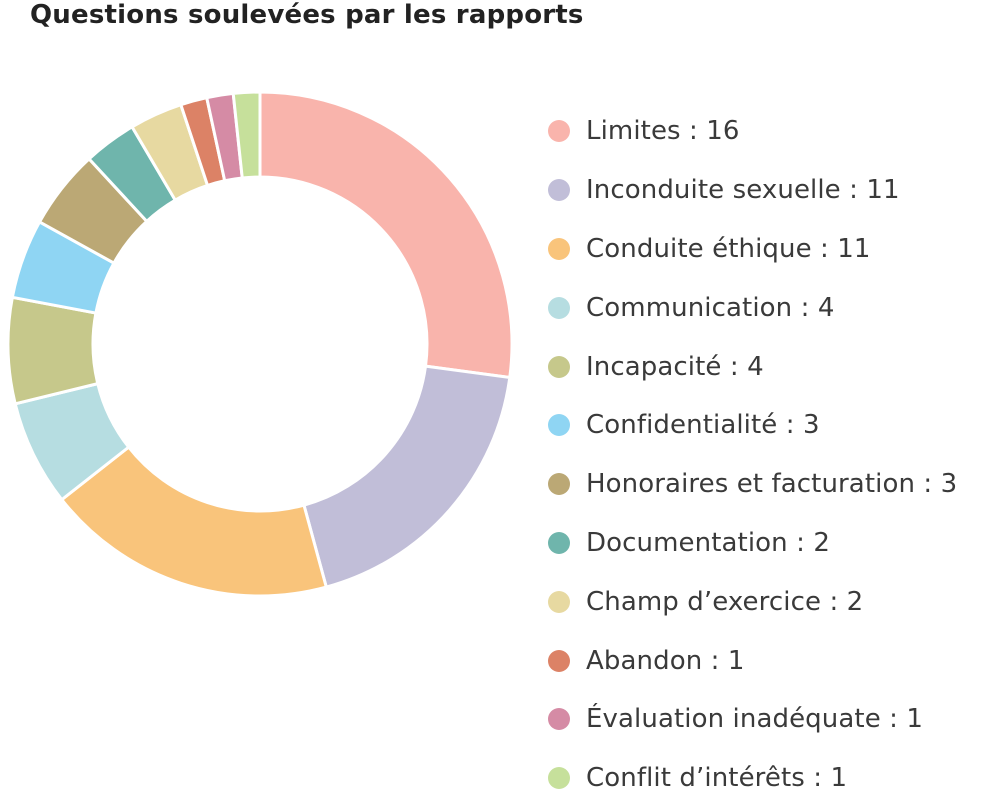 The width and height of the screenshot is (996, 808). I want to click on legend-label: Communication : 4, so click(710, 307).